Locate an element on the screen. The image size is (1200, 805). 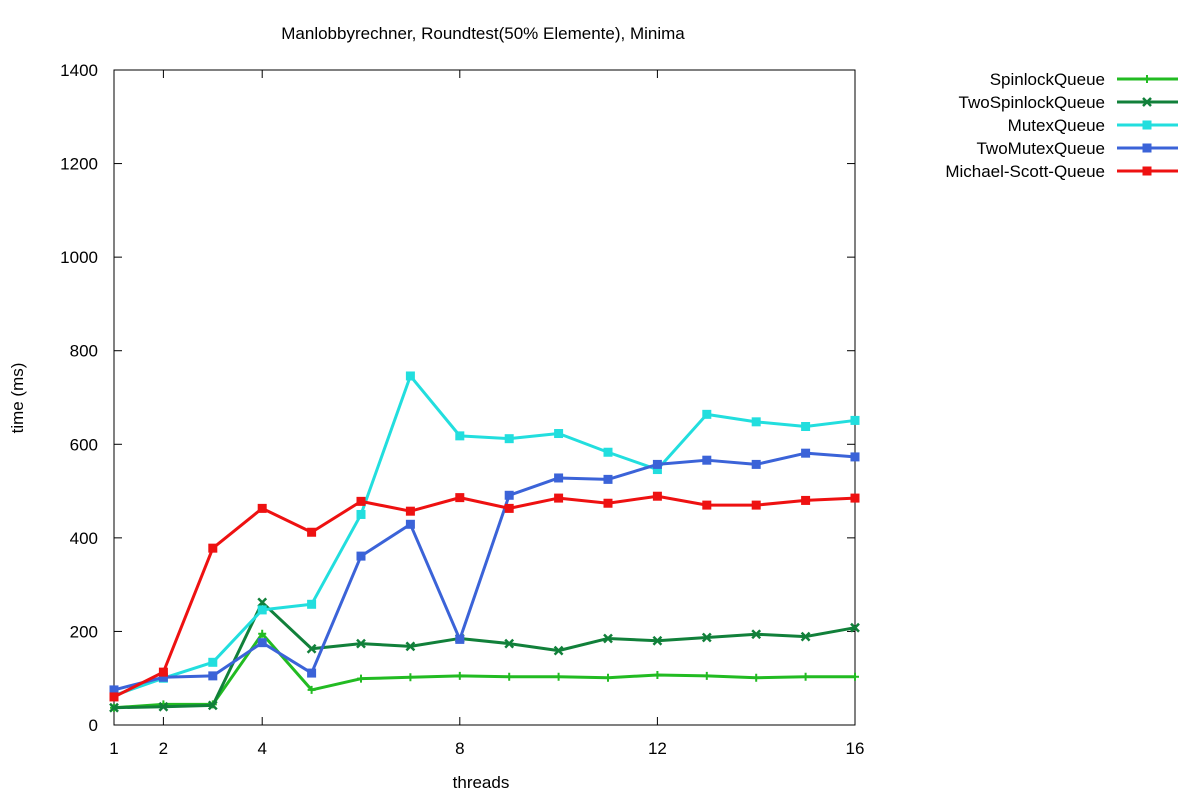
legend-item: Michael-Scott-Queue is located at coordinates (1061, 171).